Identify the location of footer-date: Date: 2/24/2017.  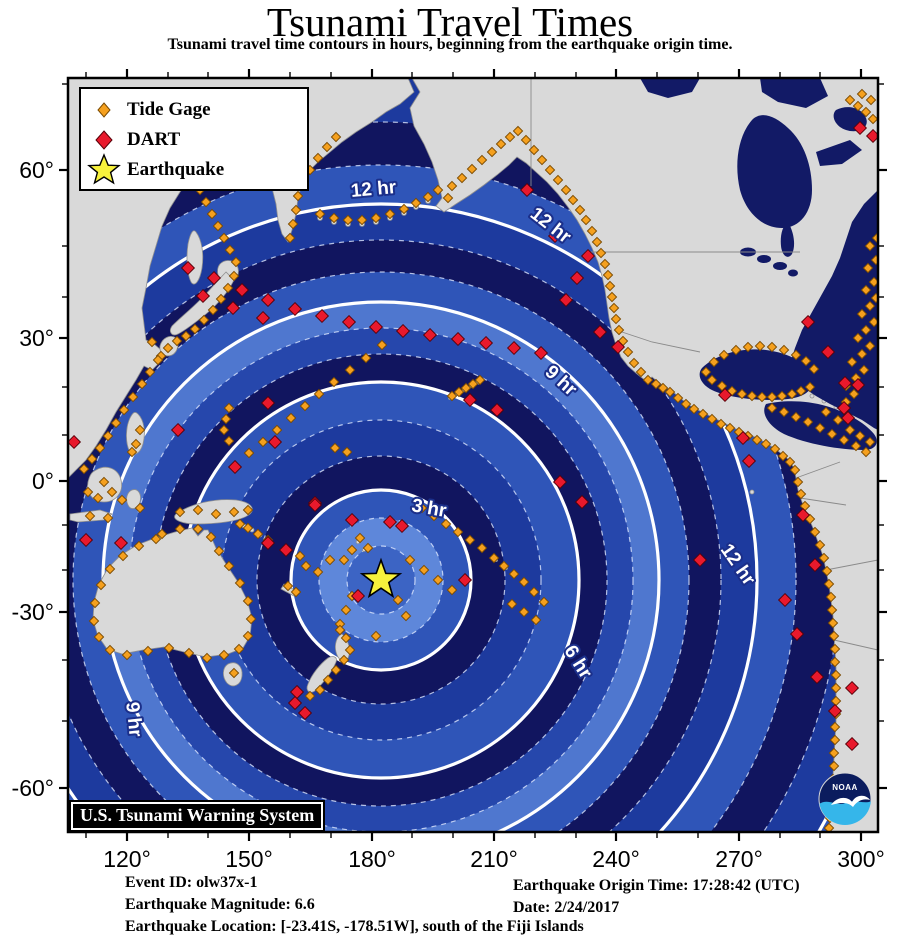
(566, 907).